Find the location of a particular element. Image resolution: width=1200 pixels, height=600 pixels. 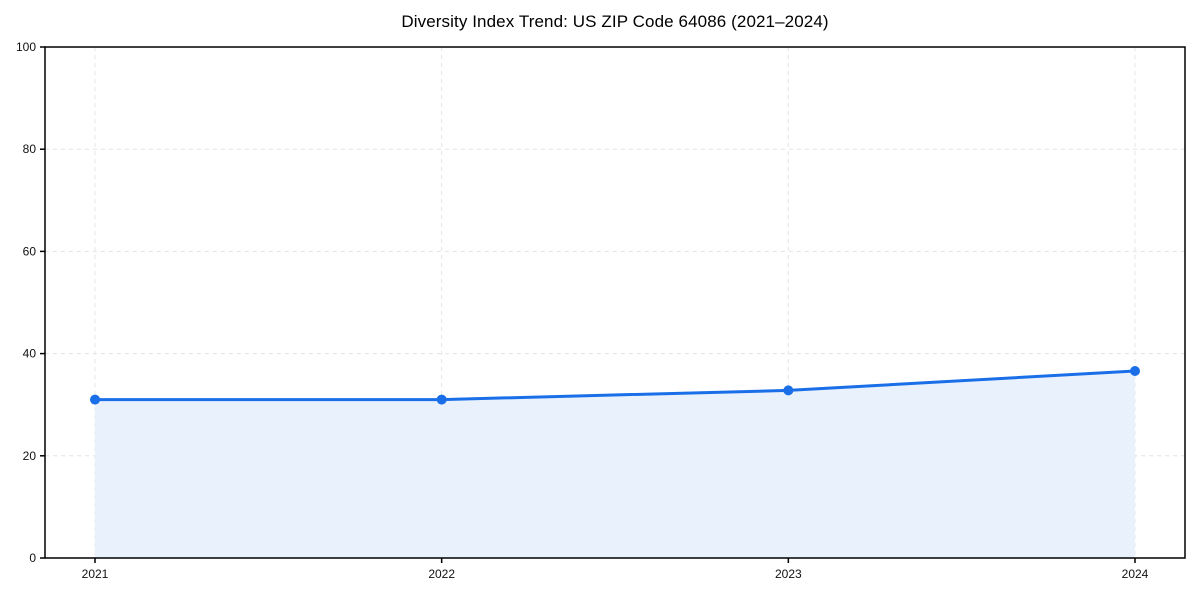

y-tick-label: 40 is located at coordinates (30, 354).